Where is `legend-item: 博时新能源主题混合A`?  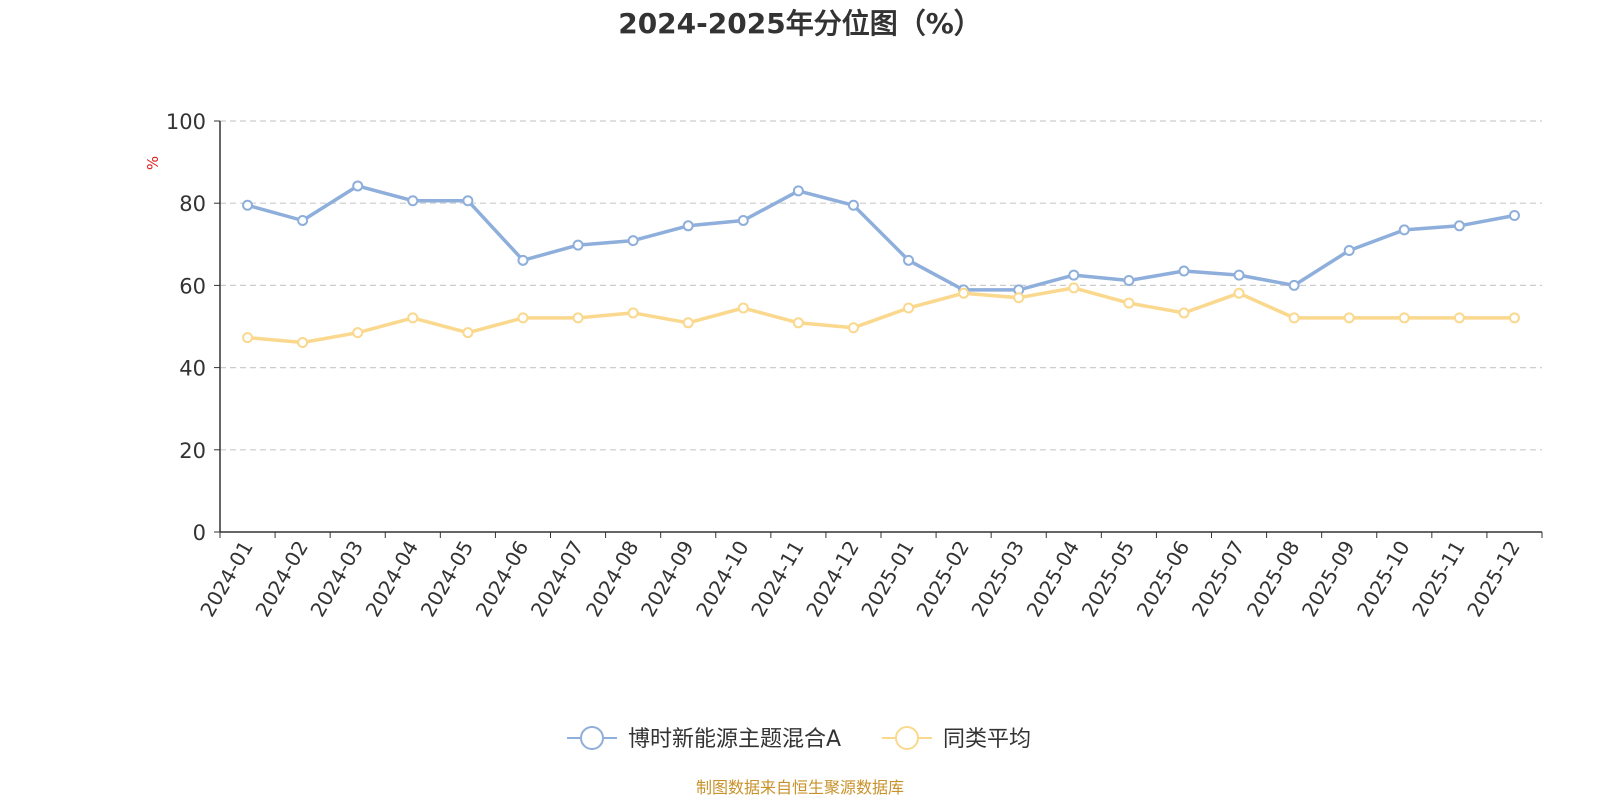 legend-item: 博时新能源主题混合A is located at coordinates (704, 739).